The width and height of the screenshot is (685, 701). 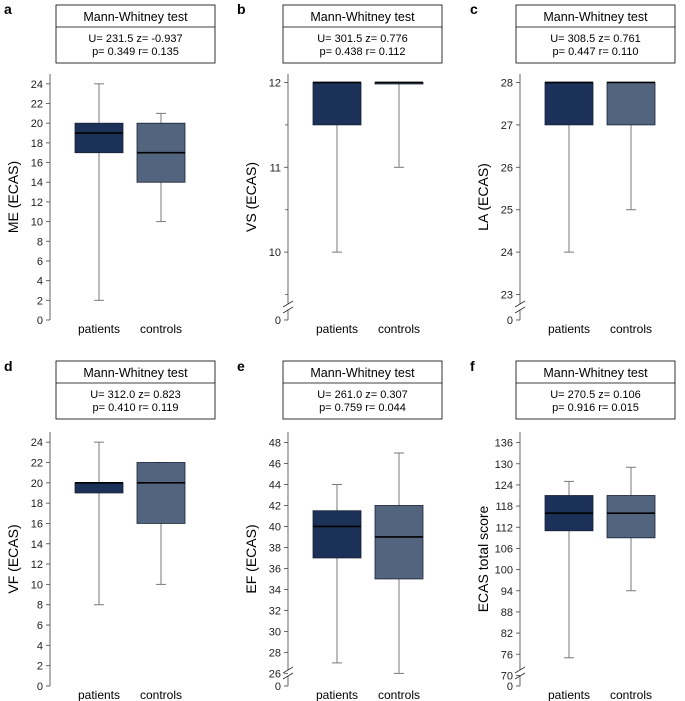 What do you see at coordinates (241, 366) in the screenshot?
I see `panel-letter: e` at bounding box center [241, 366].